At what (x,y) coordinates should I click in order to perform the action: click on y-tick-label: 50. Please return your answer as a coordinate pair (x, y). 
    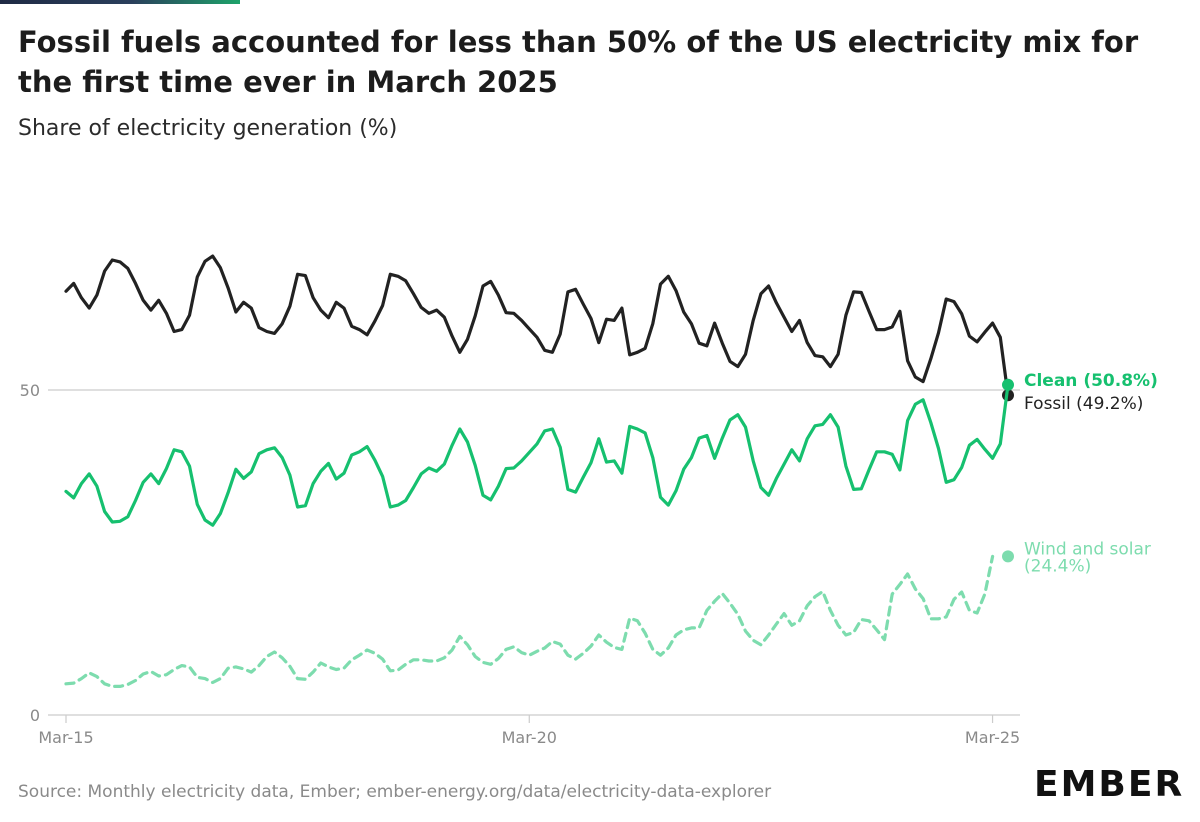
    Looking at the image, I should click on (30, 390).